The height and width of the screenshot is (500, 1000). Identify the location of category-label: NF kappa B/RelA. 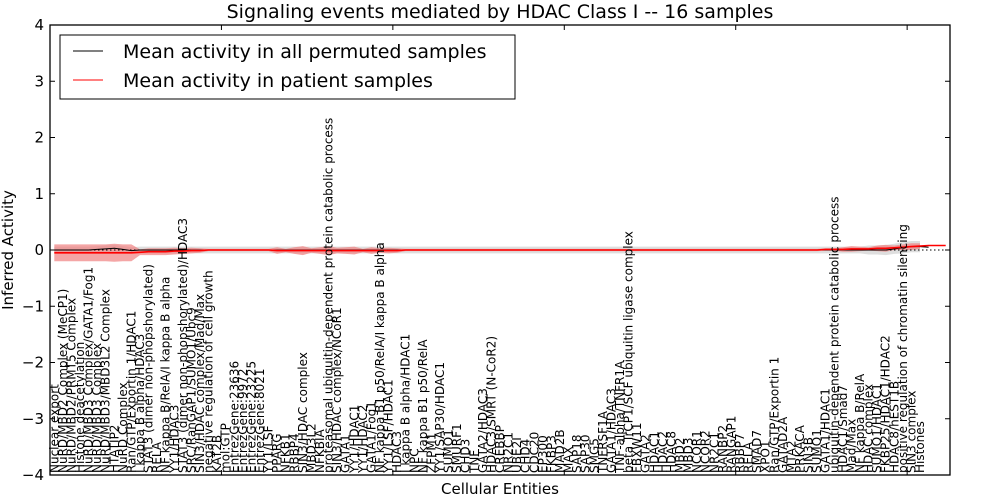
(860, 423).